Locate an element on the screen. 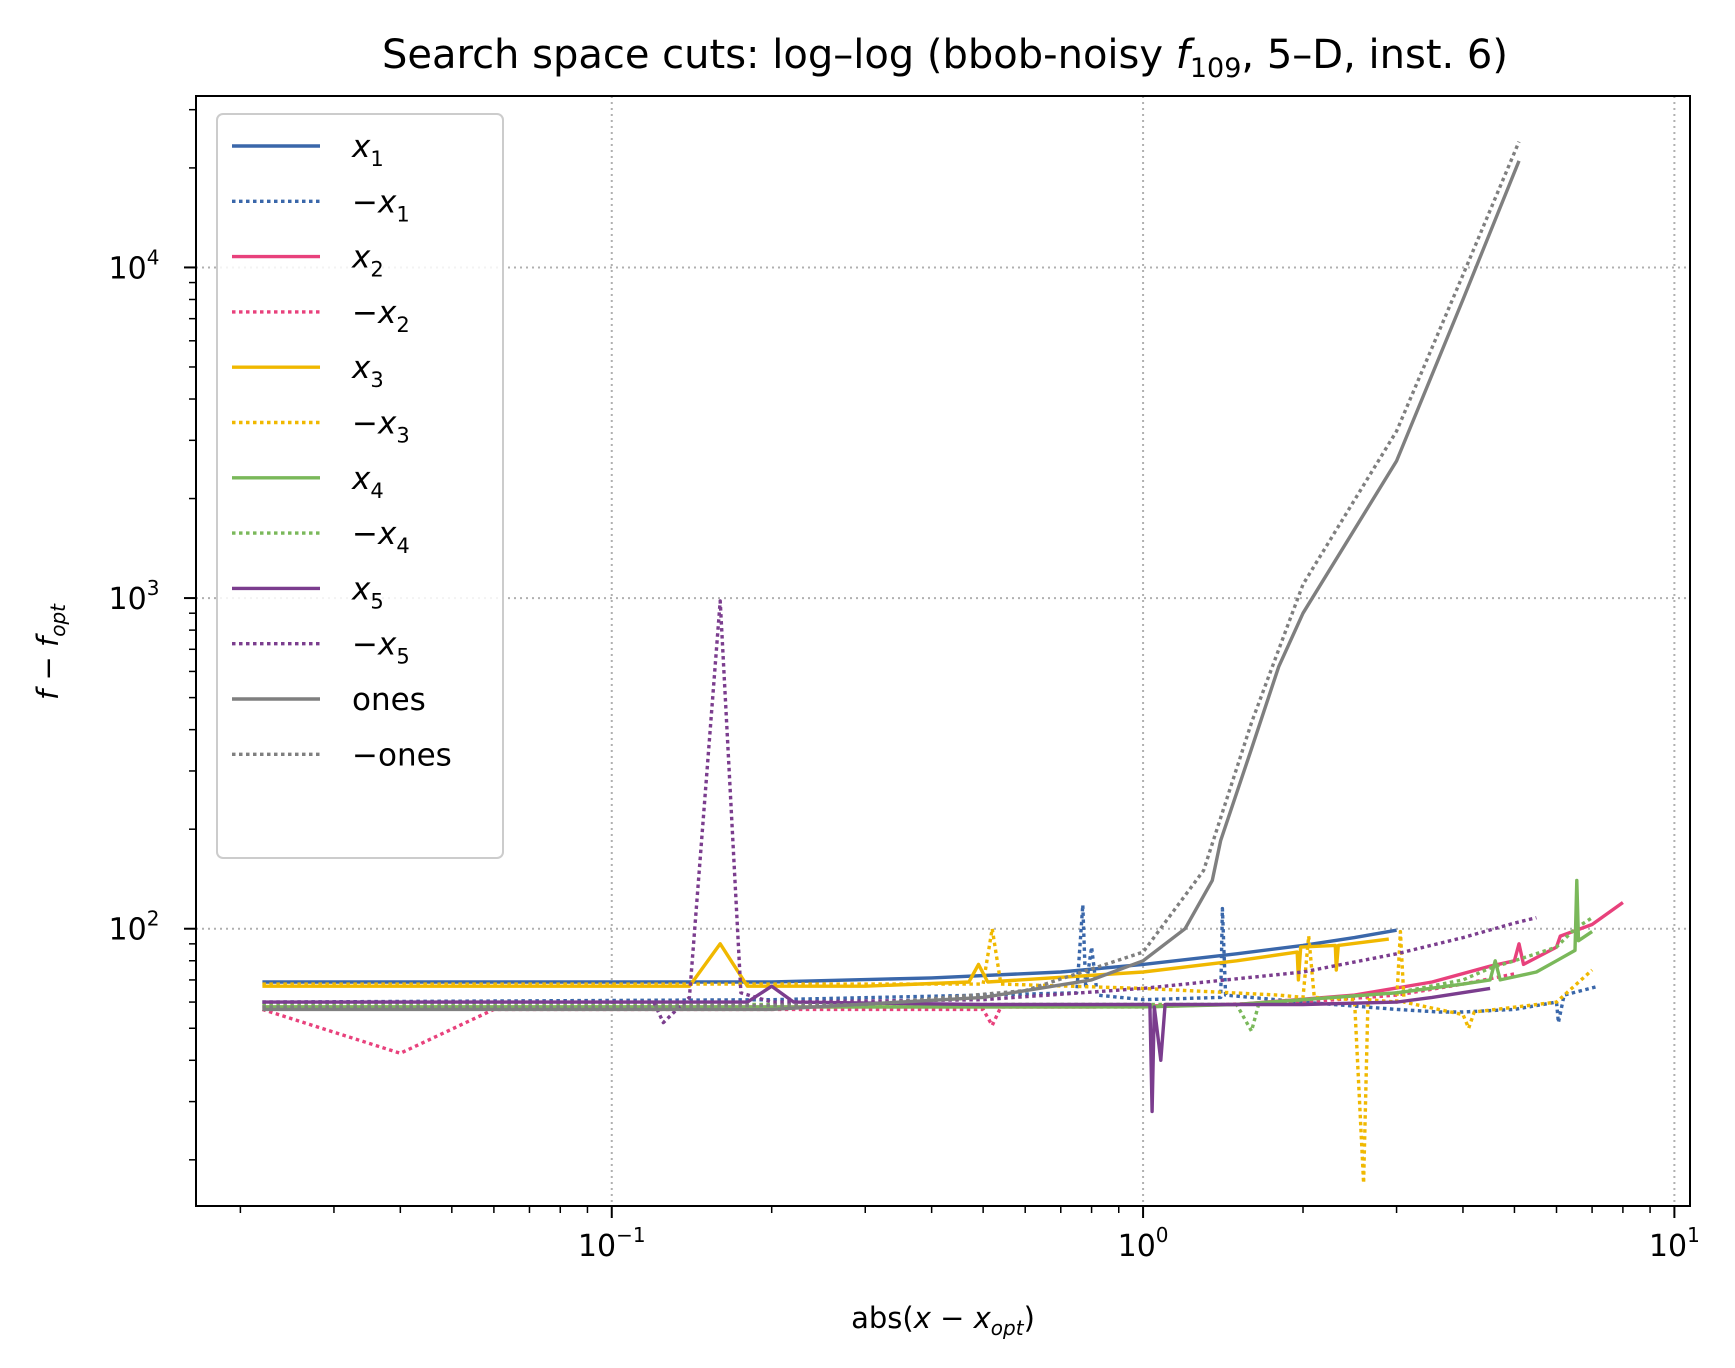 This screenshot has width=1735, height=1368. series-line-neg-x1 is located at coordinates (931, 964).